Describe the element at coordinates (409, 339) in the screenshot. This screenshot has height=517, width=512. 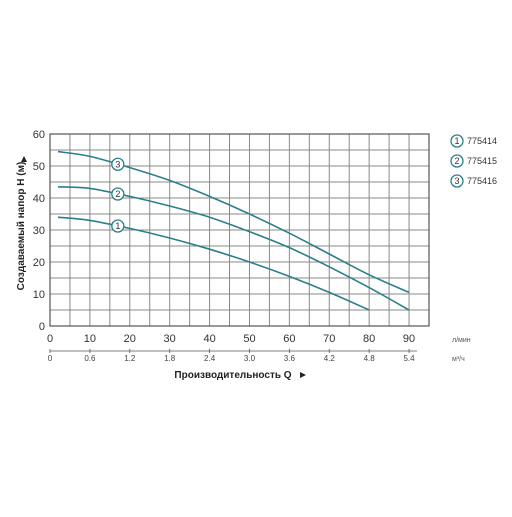
I see `x-tick-label: 90` at that location.